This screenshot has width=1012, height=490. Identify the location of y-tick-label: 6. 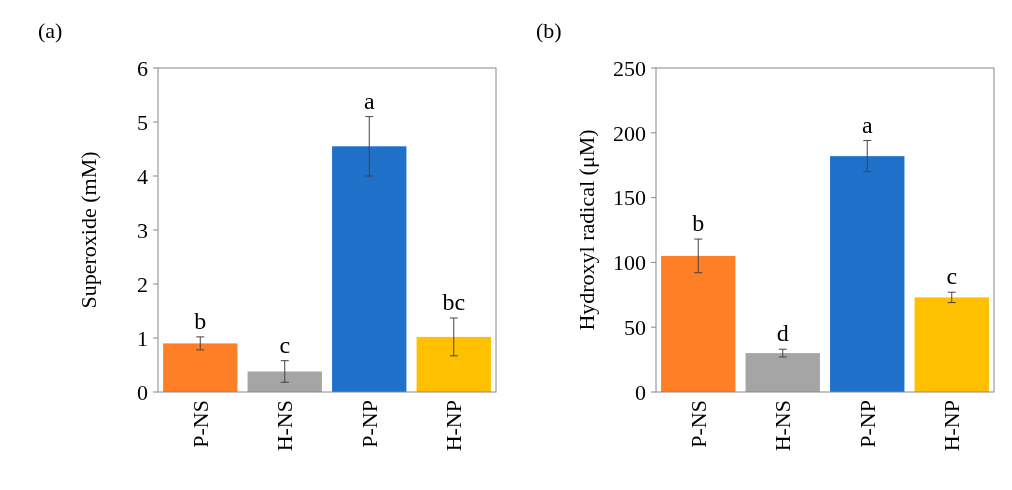
(142, 68).